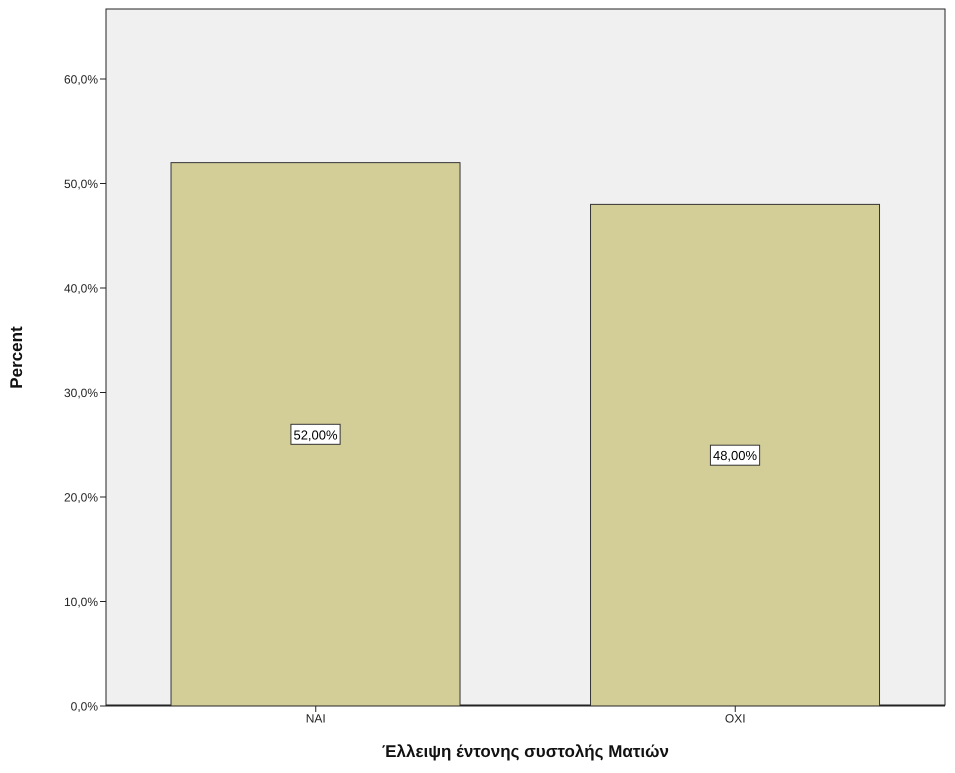 The image size is (955, 773). Describe the element at coordinates (735, 456) in the screenshot. I see `data-label: 48,00%` at that location.